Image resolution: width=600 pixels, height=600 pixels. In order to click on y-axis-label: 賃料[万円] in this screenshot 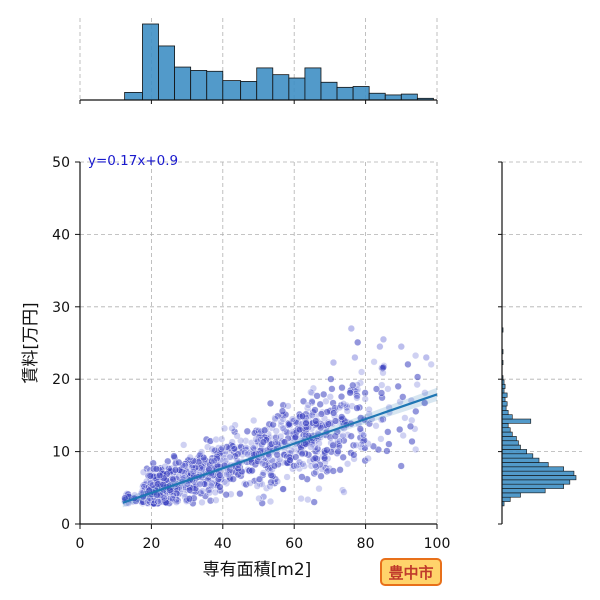, I will do `click(31, 342)`.